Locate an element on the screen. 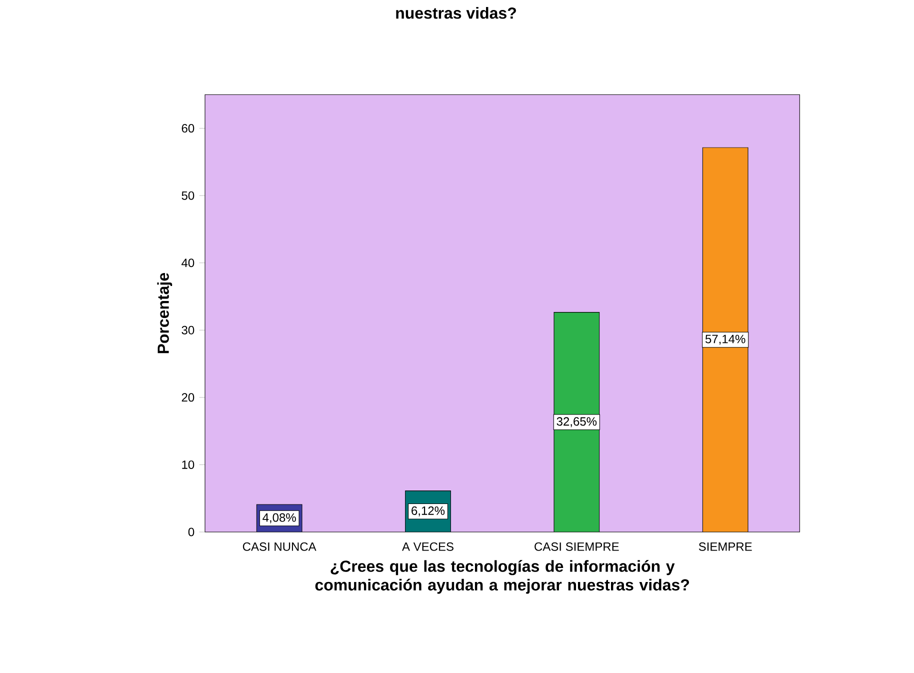 The image size is (914, 673). y-tick-label: 10 is located at coordinates (188, 464).